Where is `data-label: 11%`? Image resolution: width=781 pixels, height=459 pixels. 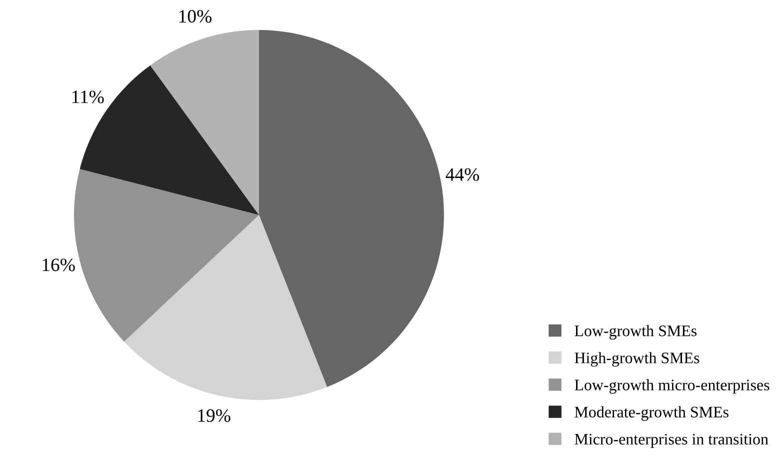
data-label: 11% is located at coordinates (88, 97).